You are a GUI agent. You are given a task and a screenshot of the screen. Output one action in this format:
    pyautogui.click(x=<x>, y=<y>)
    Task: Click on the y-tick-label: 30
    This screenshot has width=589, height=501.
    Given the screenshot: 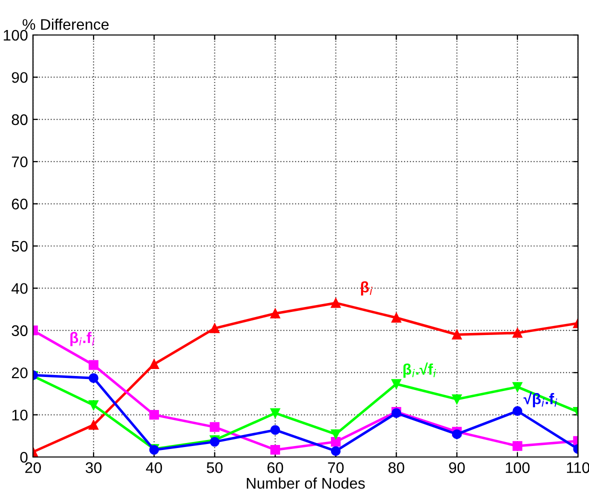 What is the action you would take?
    pyautogui.click(x=20, y=330)
    